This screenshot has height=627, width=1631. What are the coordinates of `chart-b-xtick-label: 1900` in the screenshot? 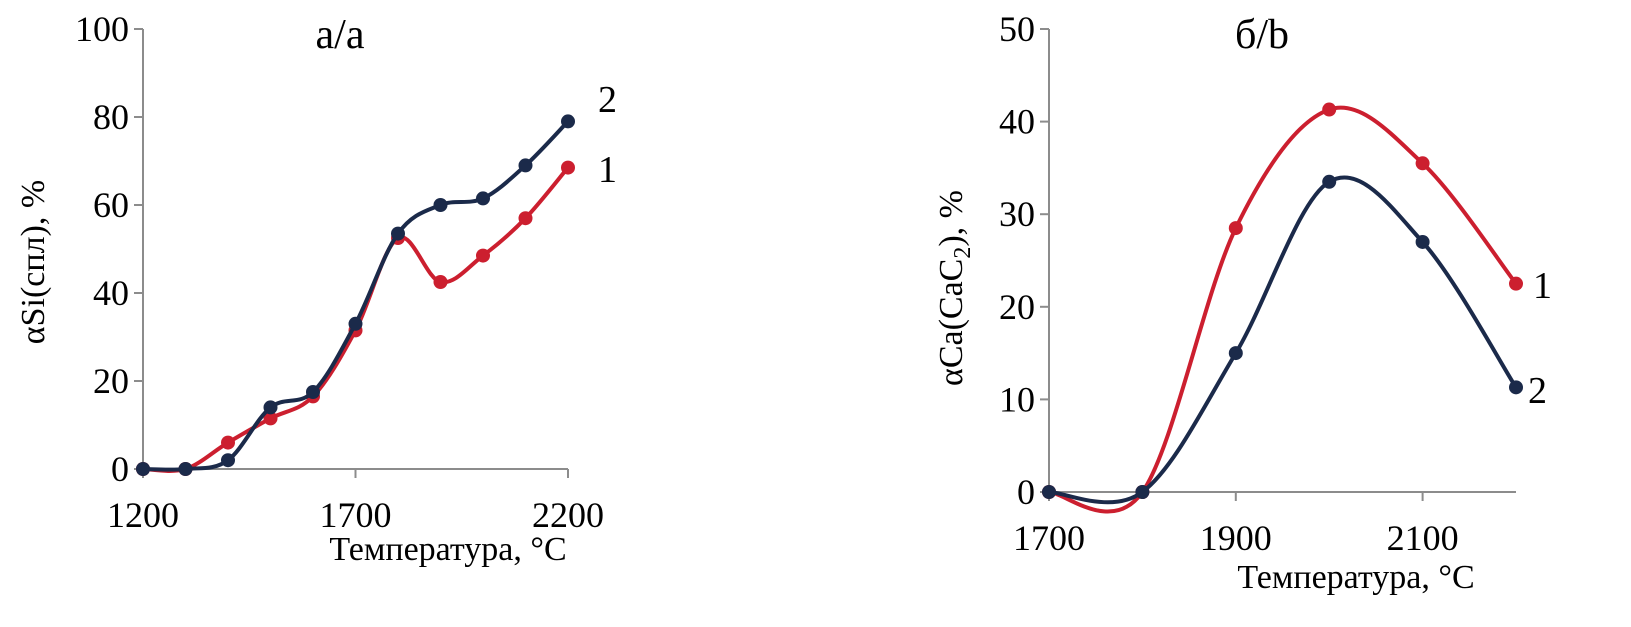 It's located at (1236, 538).